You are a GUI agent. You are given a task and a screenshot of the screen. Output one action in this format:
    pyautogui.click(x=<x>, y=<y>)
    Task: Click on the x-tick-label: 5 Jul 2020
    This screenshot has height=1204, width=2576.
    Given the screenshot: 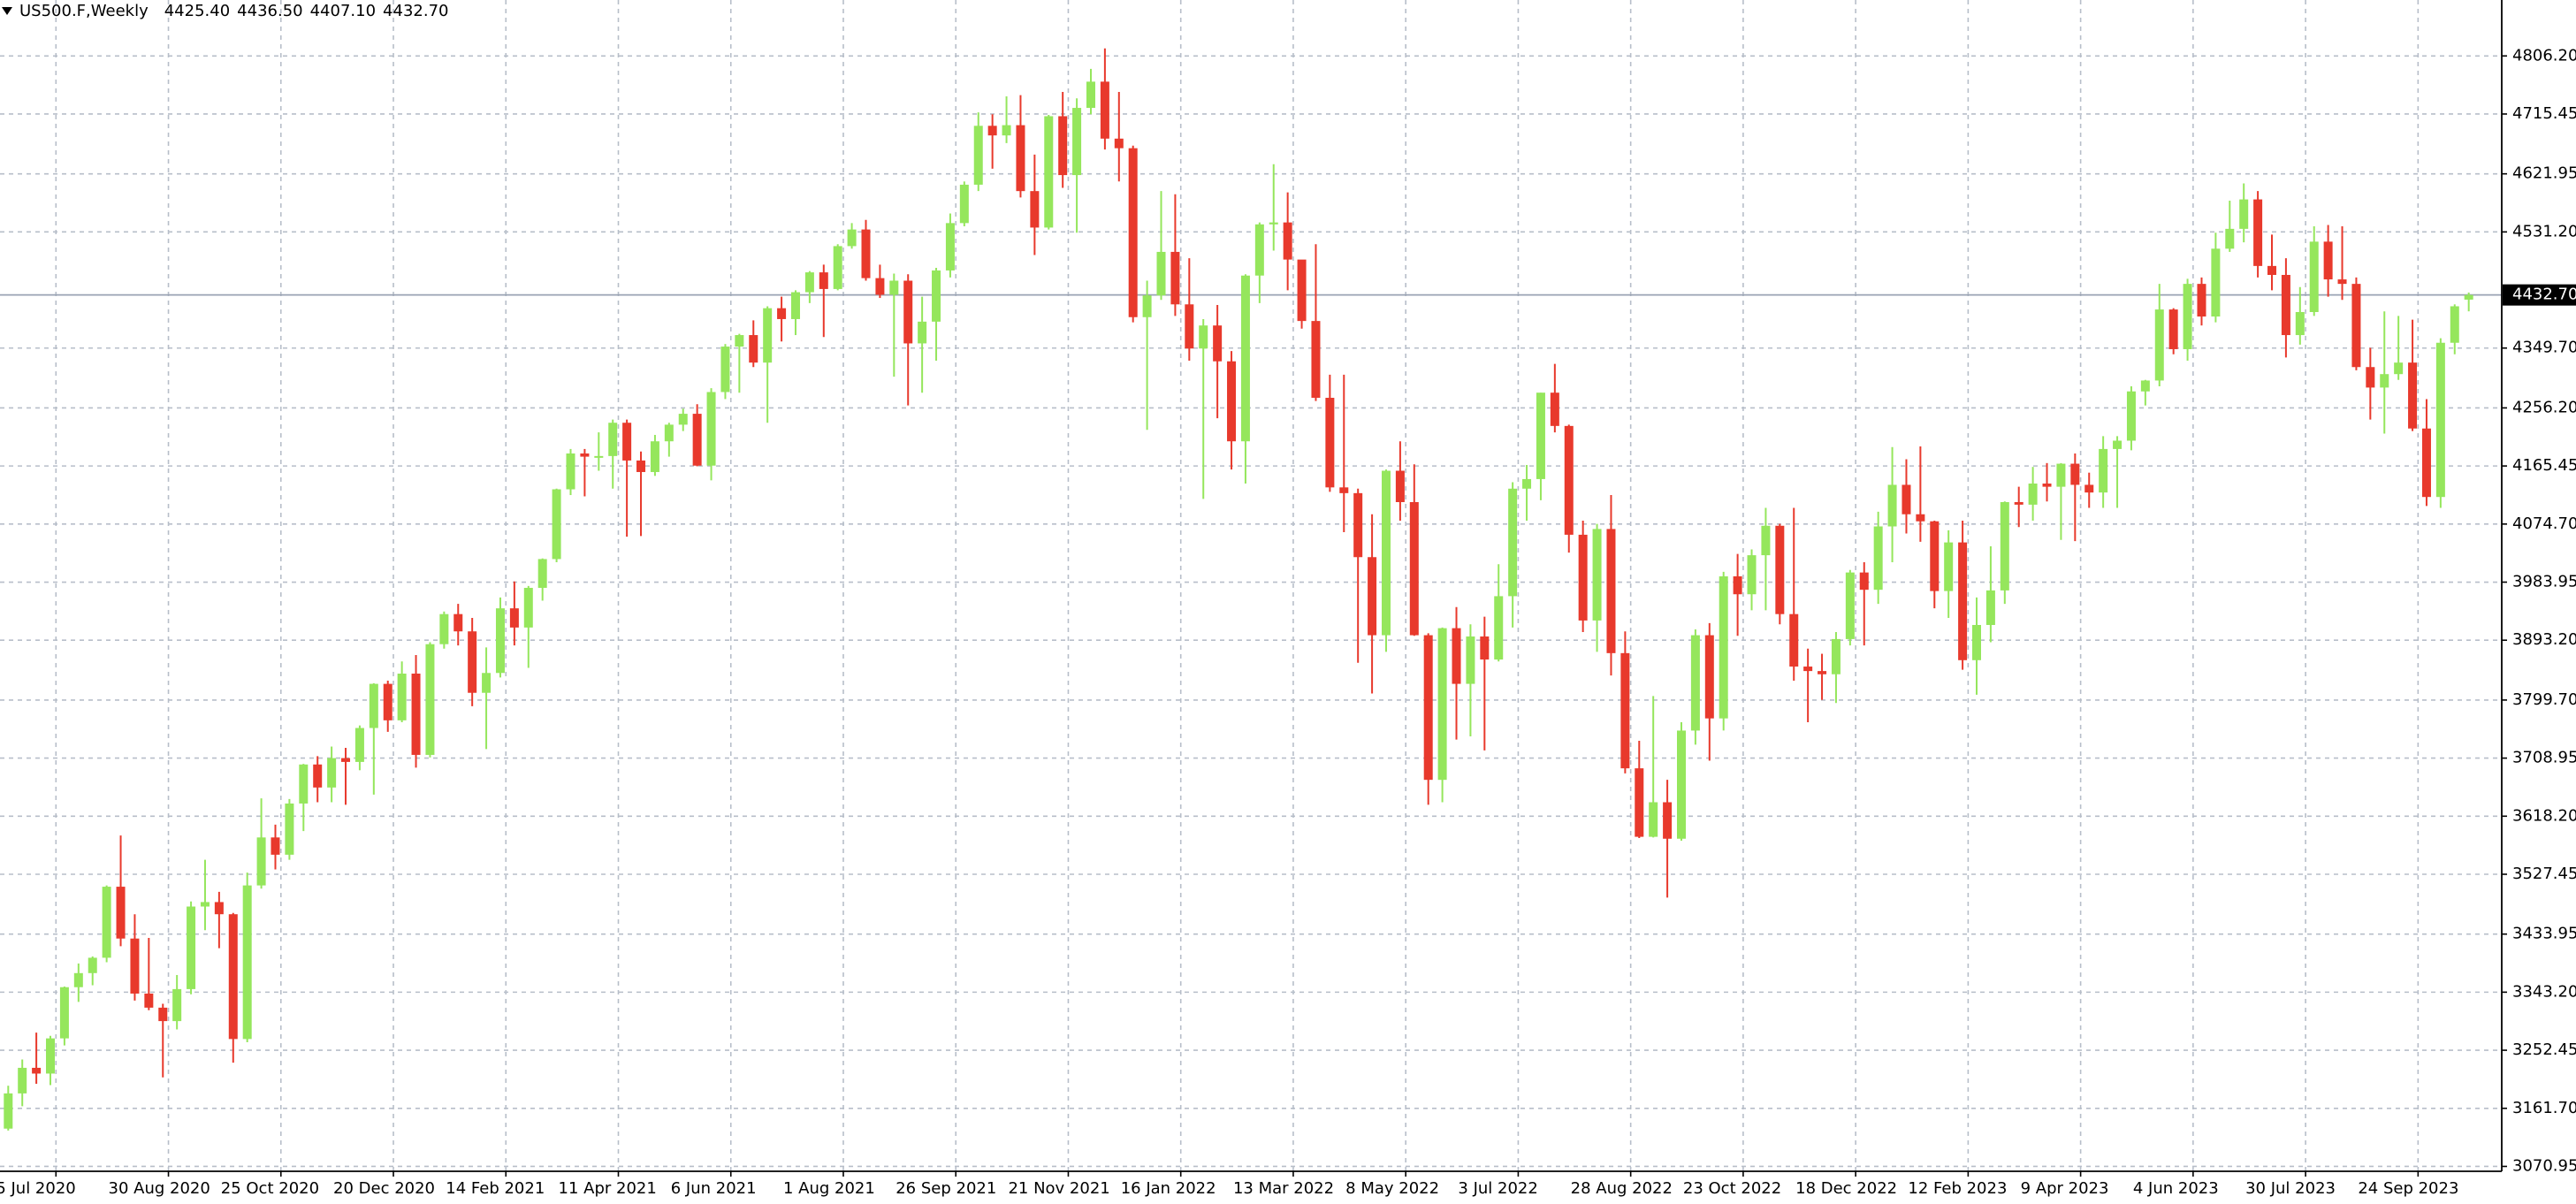 What is the action you would take?
    pyautogui.click(x=38, y=1188)
    